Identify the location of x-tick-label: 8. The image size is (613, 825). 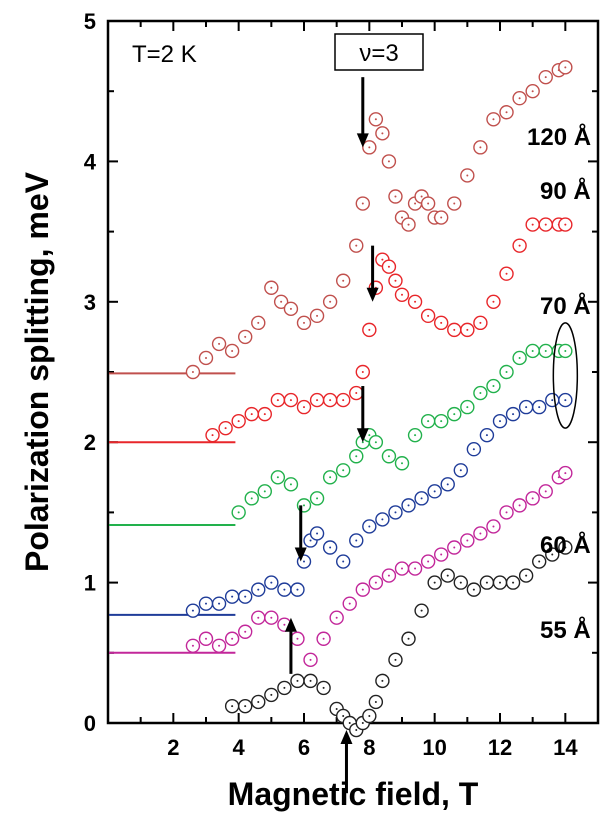
(369, 747).